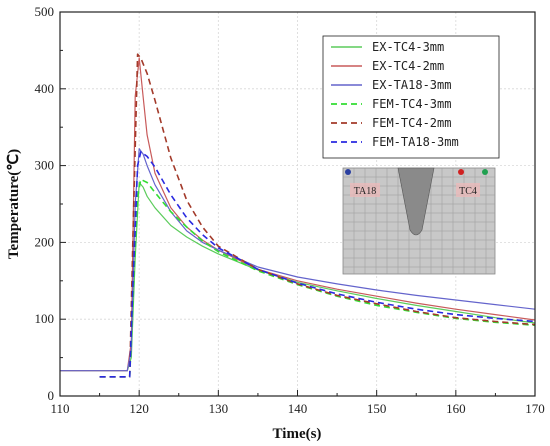  Describe the element at coordinates (411, 85) in the screenshot. I see `legend-label: EX-TA18-3mm` at that location.